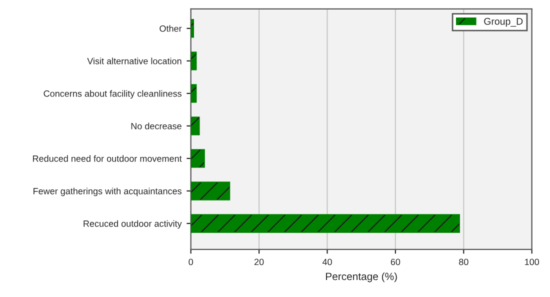 This screenshot has height=297, width=550. I want to click on x-tick-label: 40, so click(327, 262).